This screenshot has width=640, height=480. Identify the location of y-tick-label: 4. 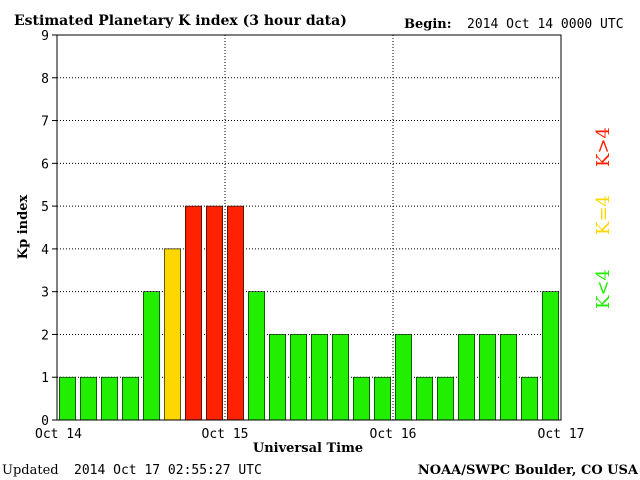
(45, 250).